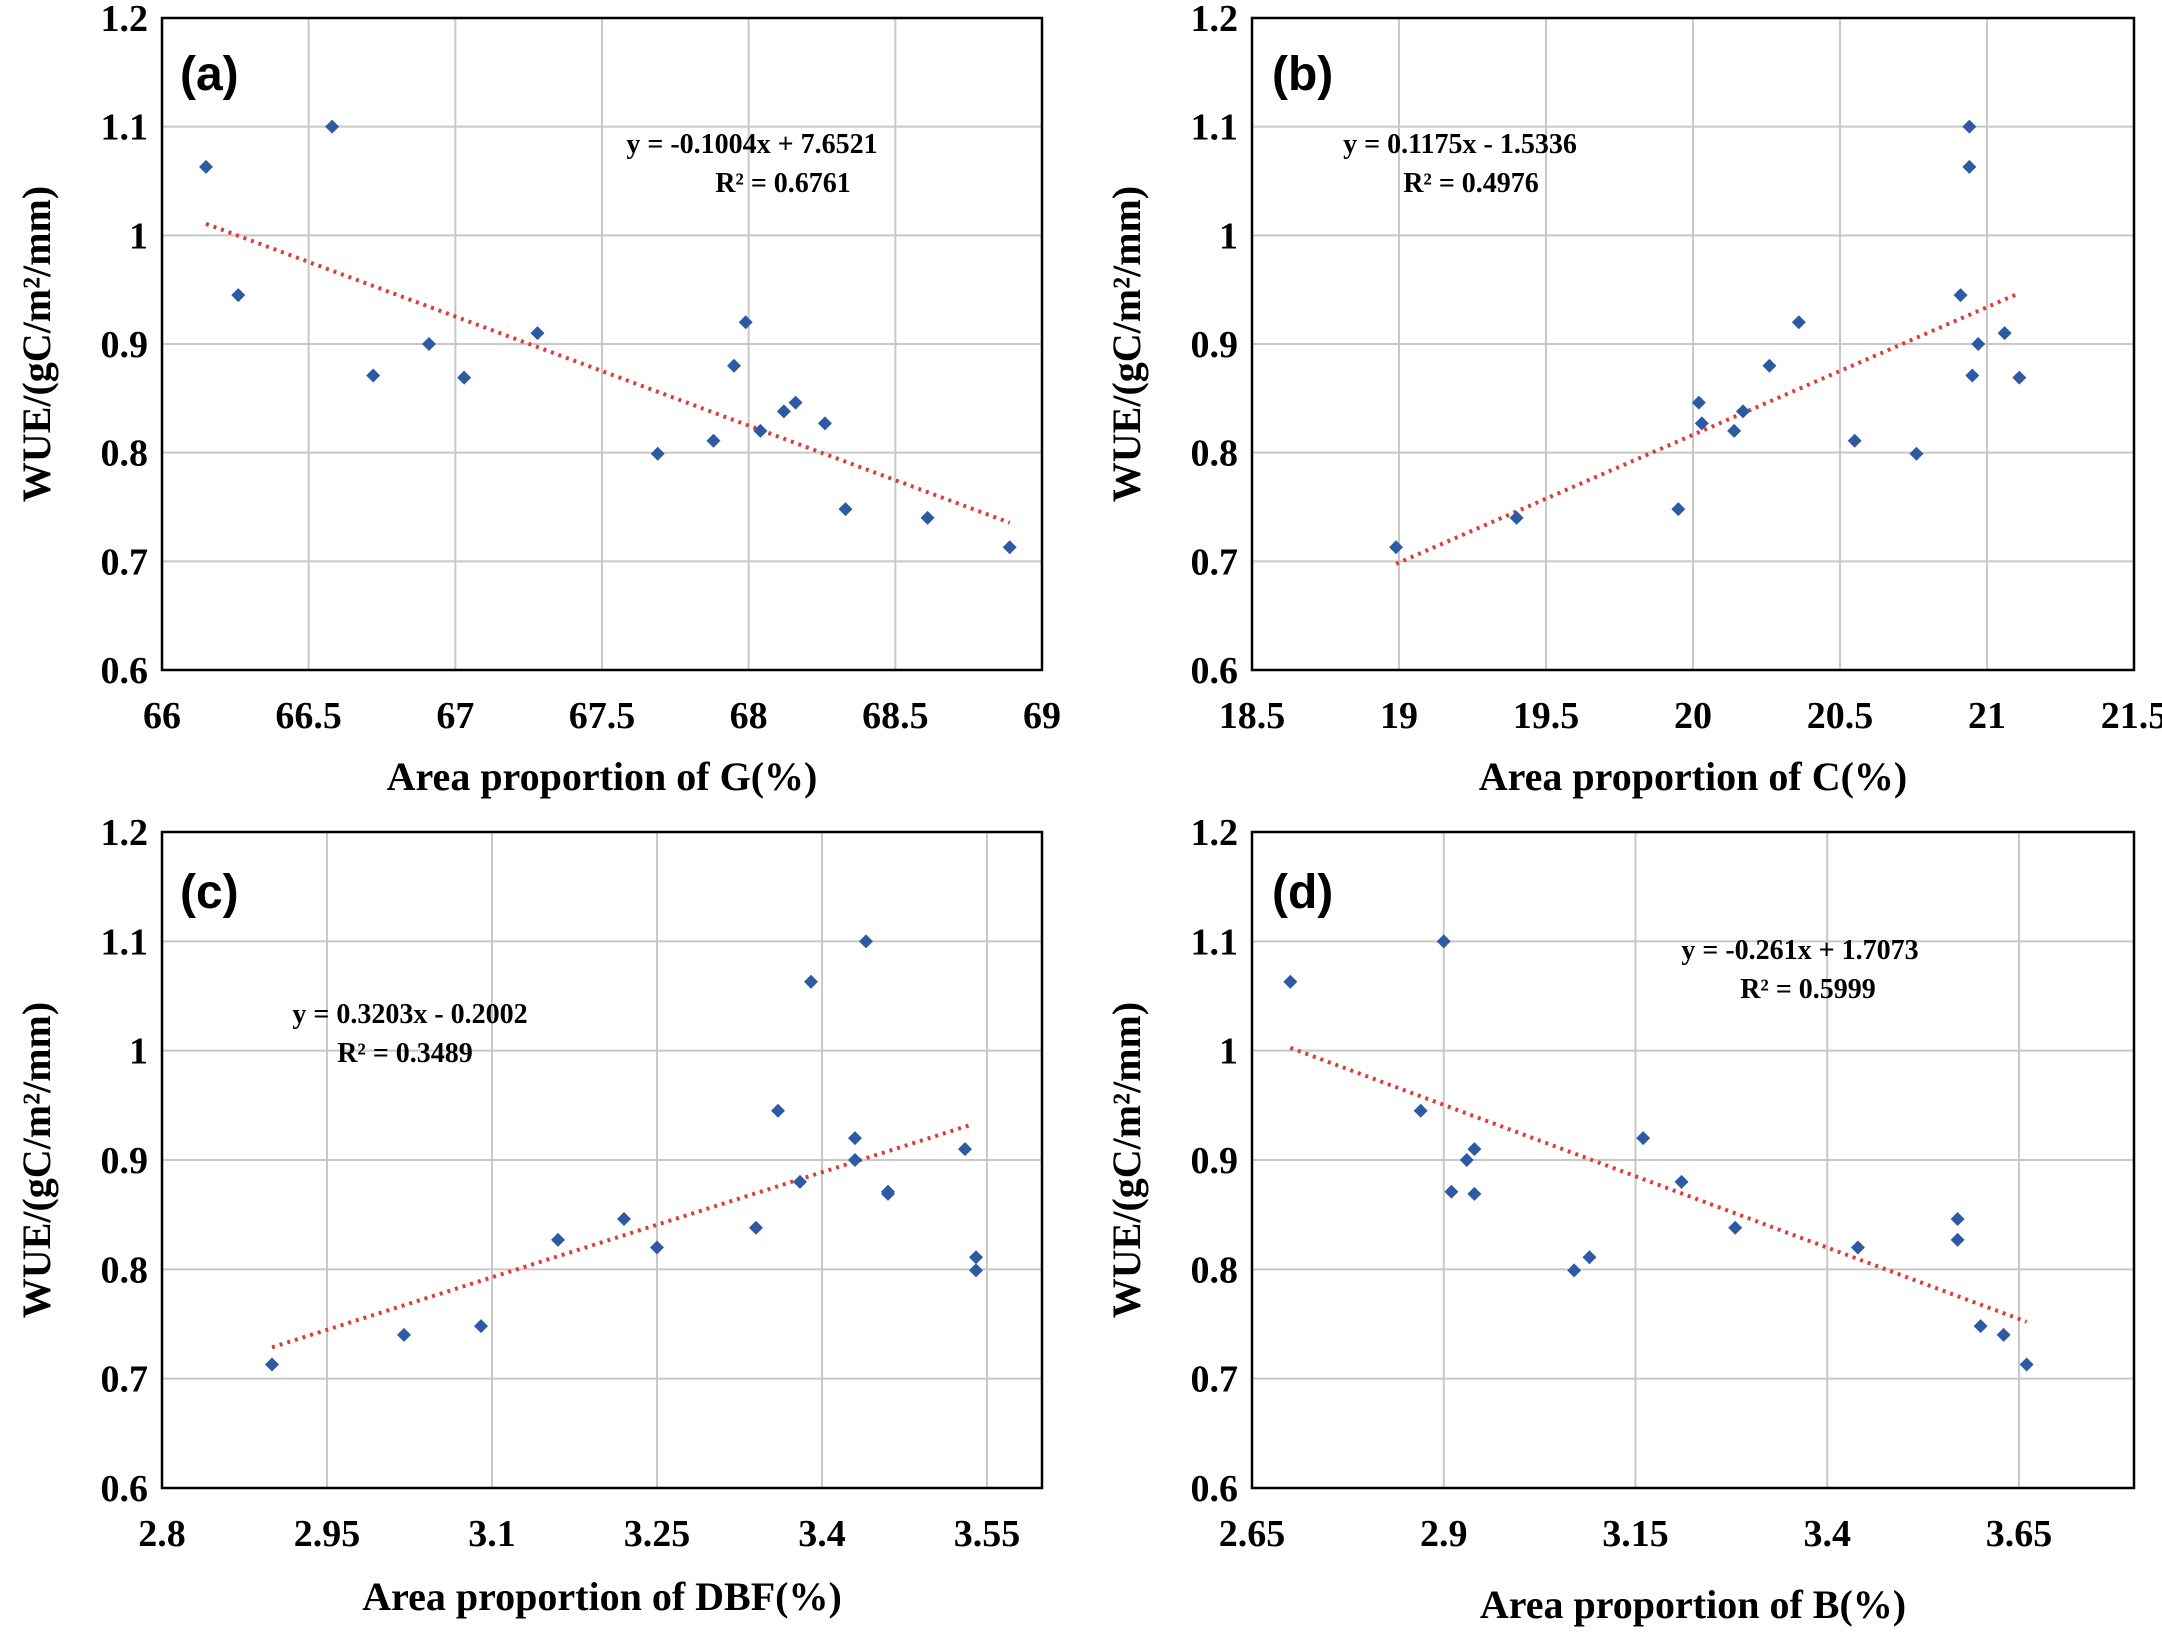 Image resolution: width=2162 pixels, height=1640 pixels. Describe the element at coordinates (1399, 716) in the screenshot. I see `panel-b-xtick-label: 19` at that location.